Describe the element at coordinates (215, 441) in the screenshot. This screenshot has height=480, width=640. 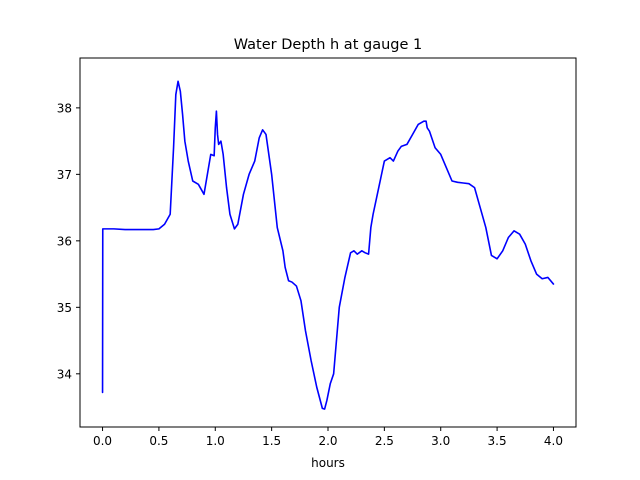
I see `x-tick-label: 1.0` at that location.